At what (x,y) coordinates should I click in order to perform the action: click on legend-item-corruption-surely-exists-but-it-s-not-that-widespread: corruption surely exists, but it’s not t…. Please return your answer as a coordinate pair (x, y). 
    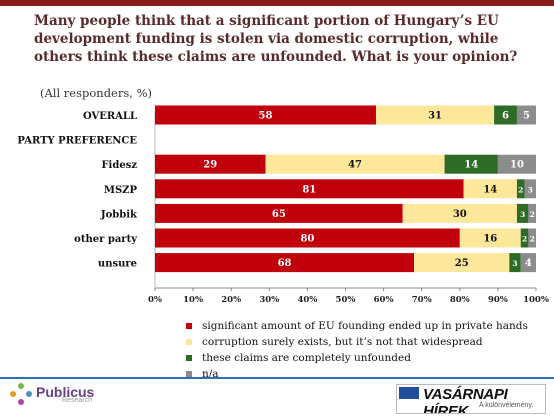
    Looking at the image, I should click on (357, 341).